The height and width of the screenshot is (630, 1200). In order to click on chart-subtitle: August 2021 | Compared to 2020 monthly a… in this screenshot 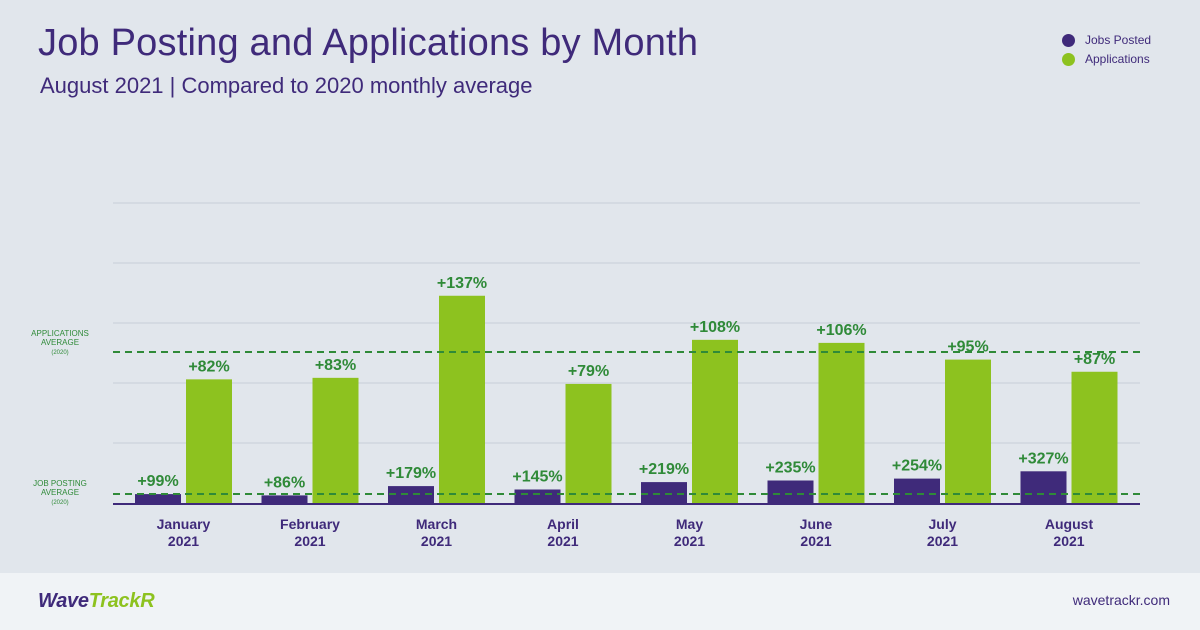, I will do `click(286, 85)`.